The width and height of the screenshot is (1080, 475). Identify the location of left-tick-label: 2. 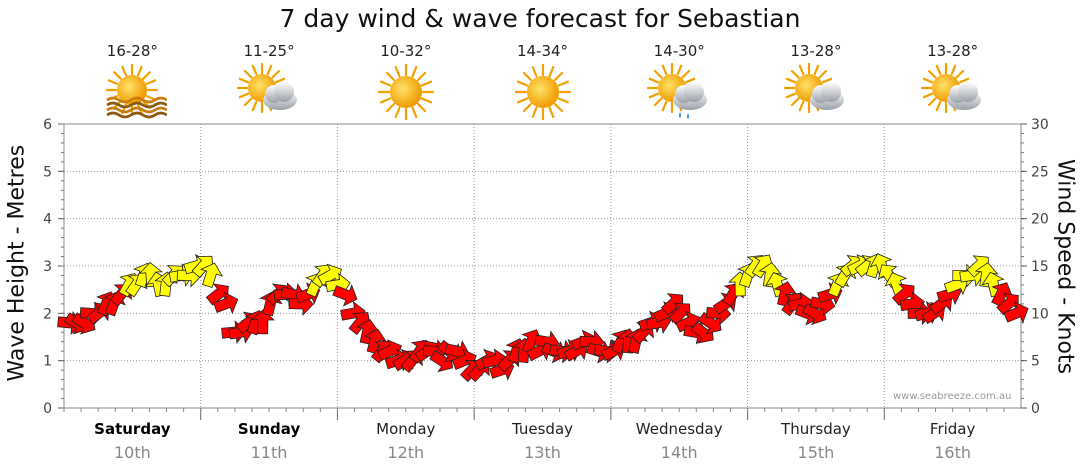
(47, 314).